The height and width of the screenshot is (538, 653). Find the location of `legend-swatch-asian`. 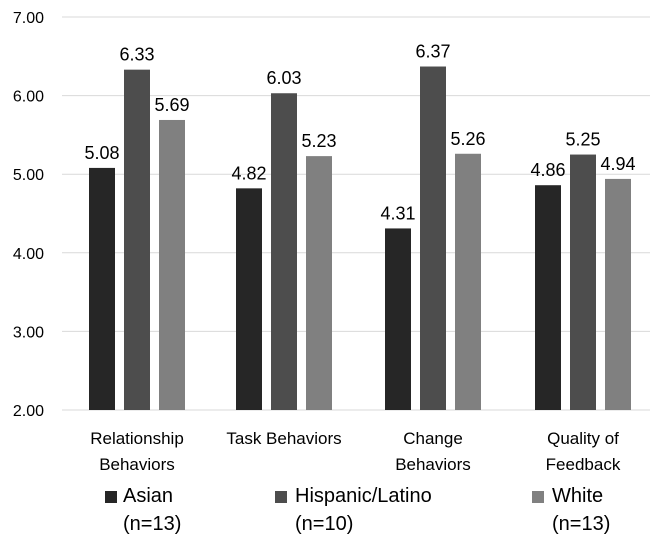

legend-swatch-asian is located at coordinates (111, 497).